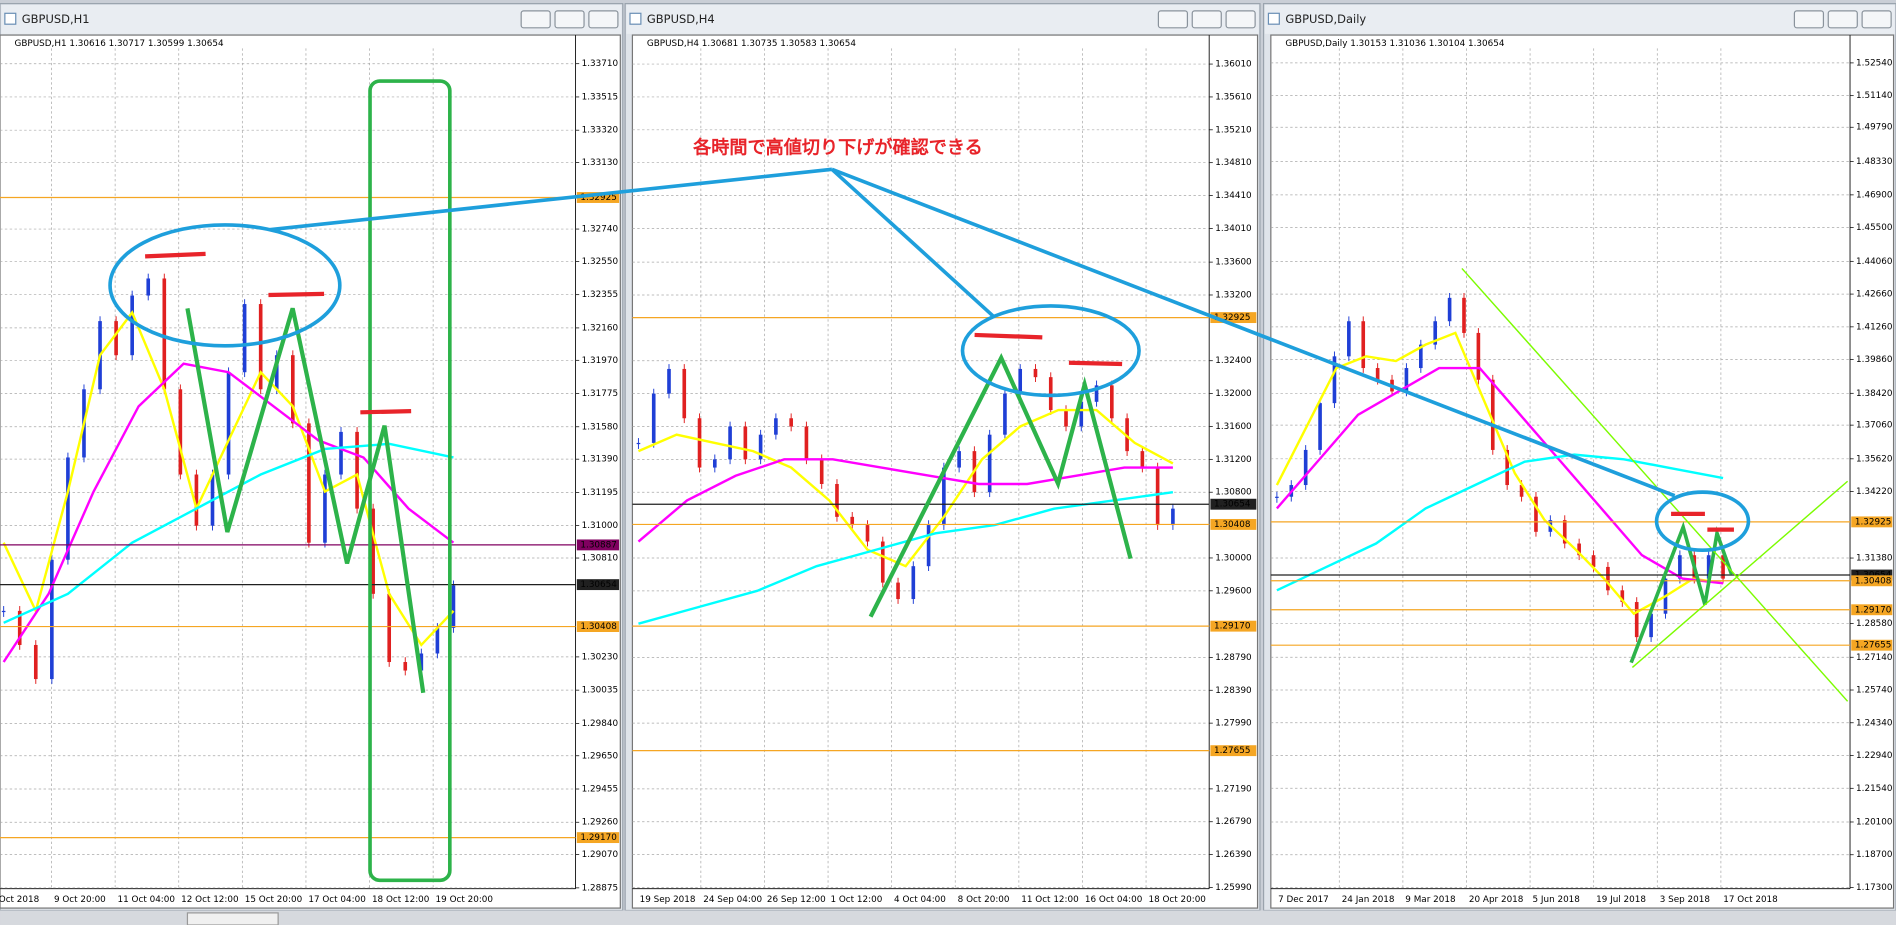  Describe the element at coordinates (600, 295) in the screenshot. I see `y-tick-label: 1.32355` at that location.